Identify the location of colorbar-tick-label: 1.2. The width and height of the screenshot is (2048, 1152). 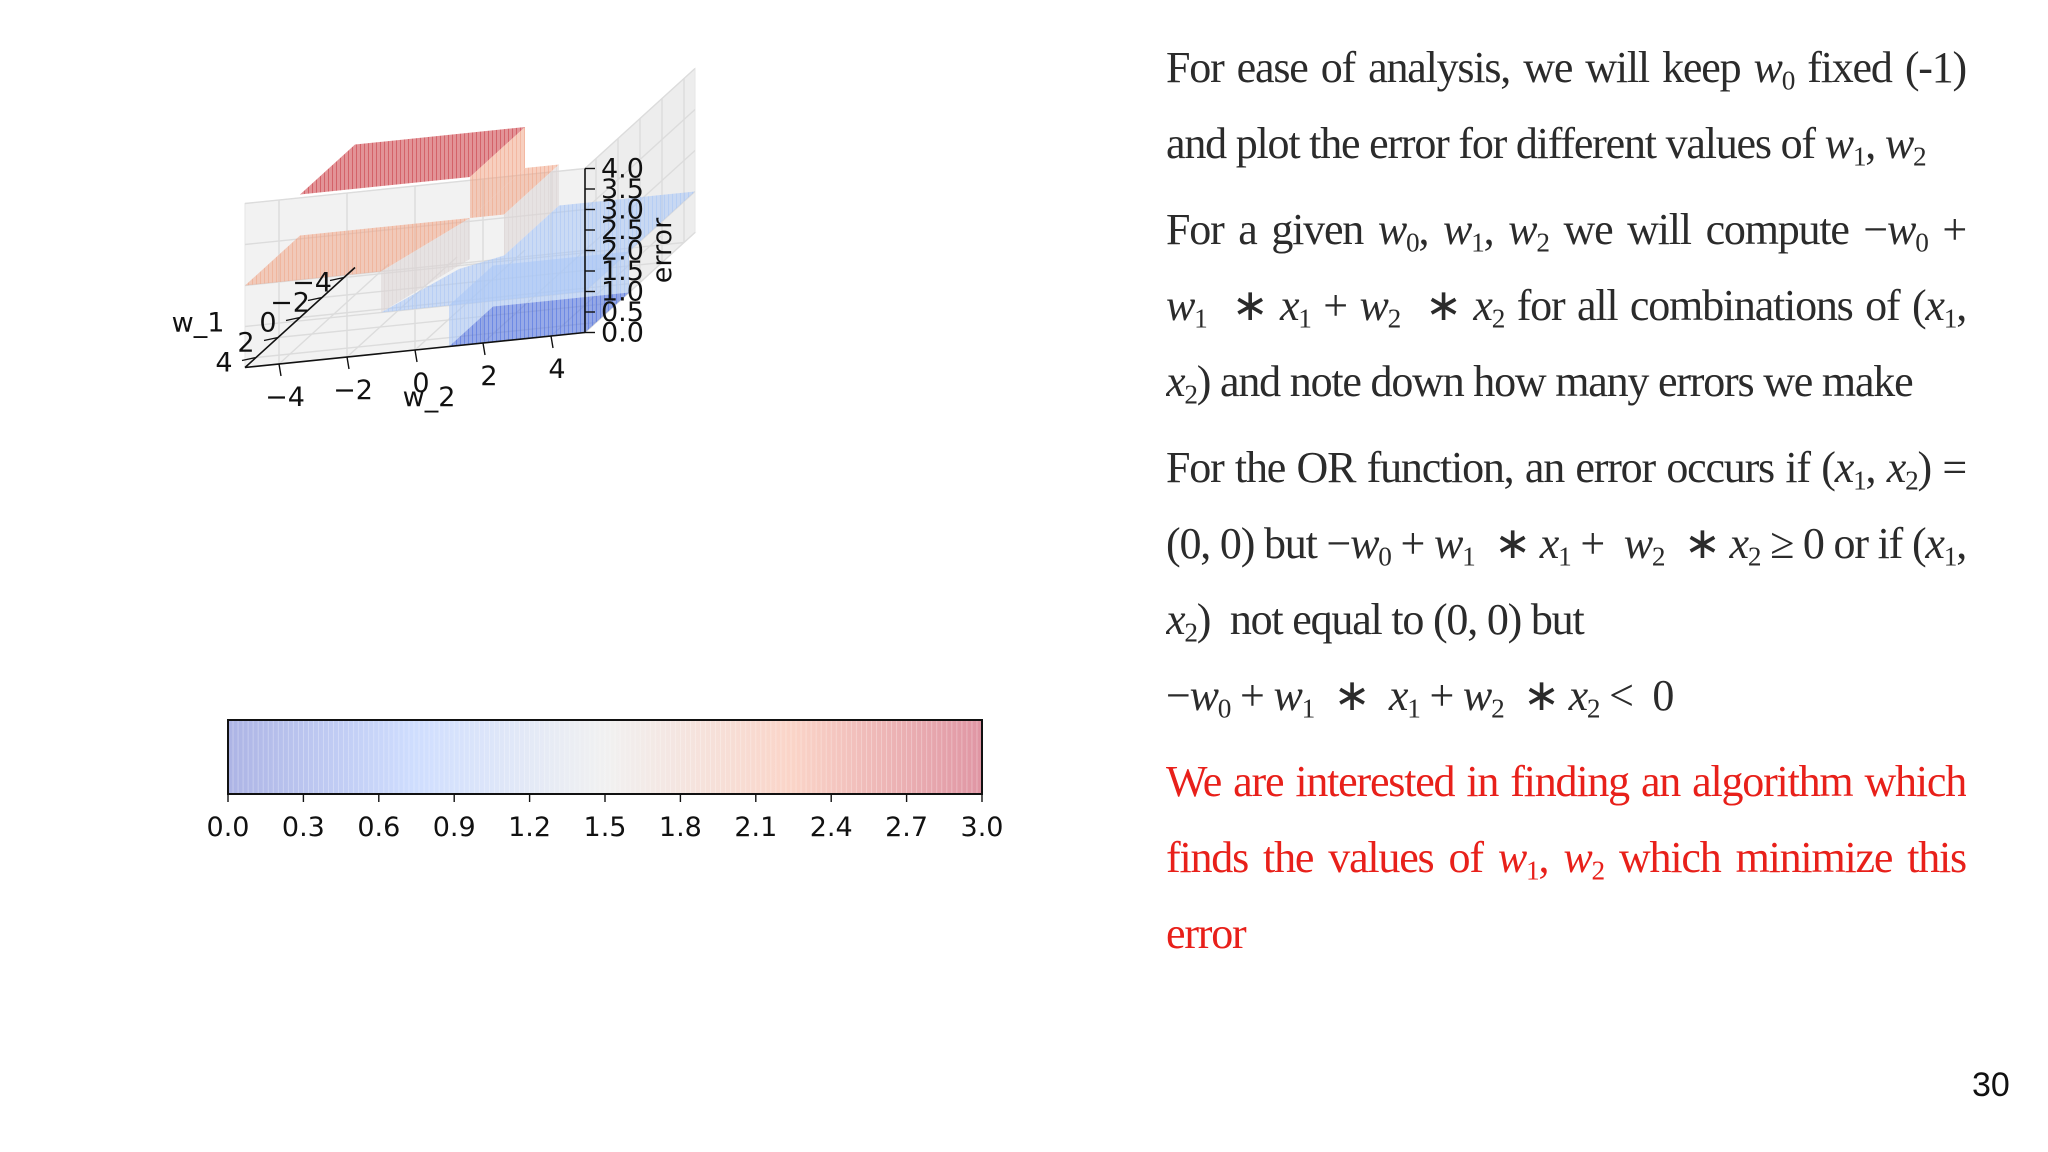
(529, 827).